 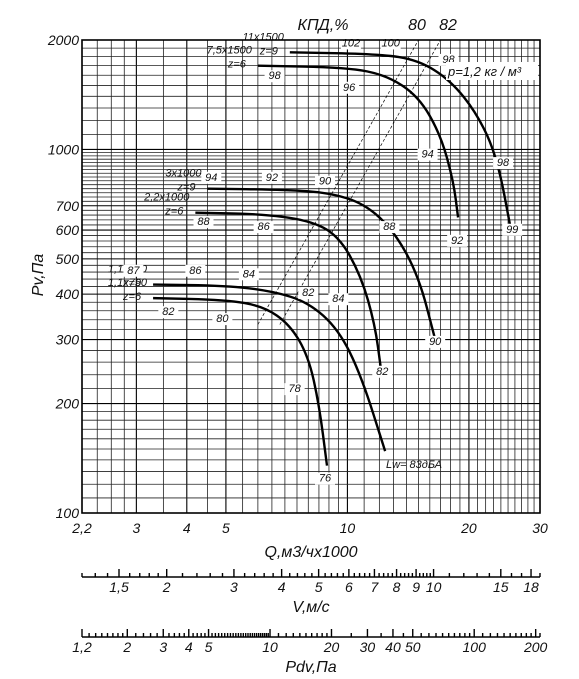 I want to click on model-label: 7,5x1500, so click(x=230, y=51).